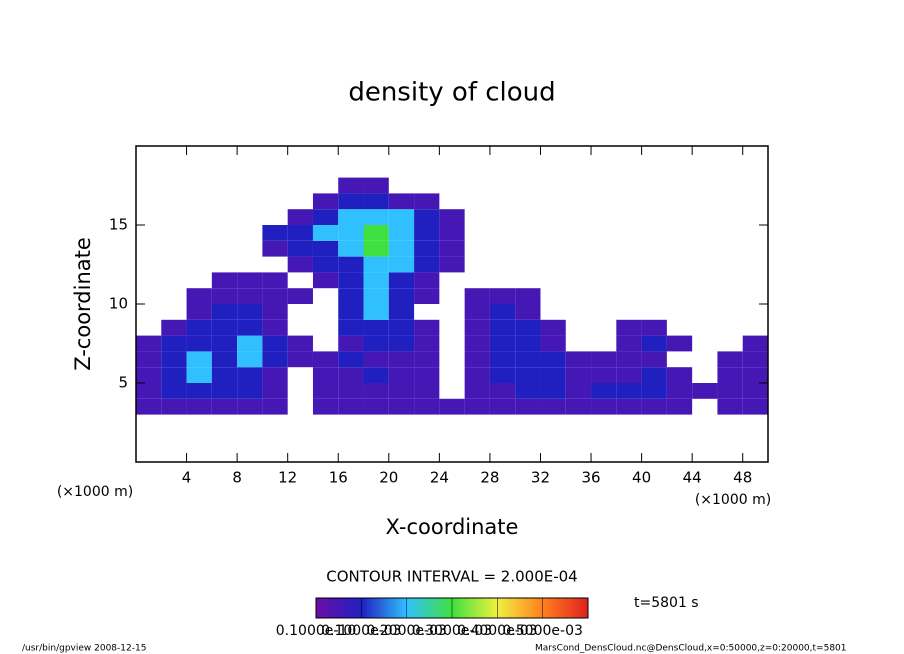  What do you see at coordinates (542, 631) in the screenshot?
I see `colorbar-label: 0.5000e-03` at bounding box center [542, 631].